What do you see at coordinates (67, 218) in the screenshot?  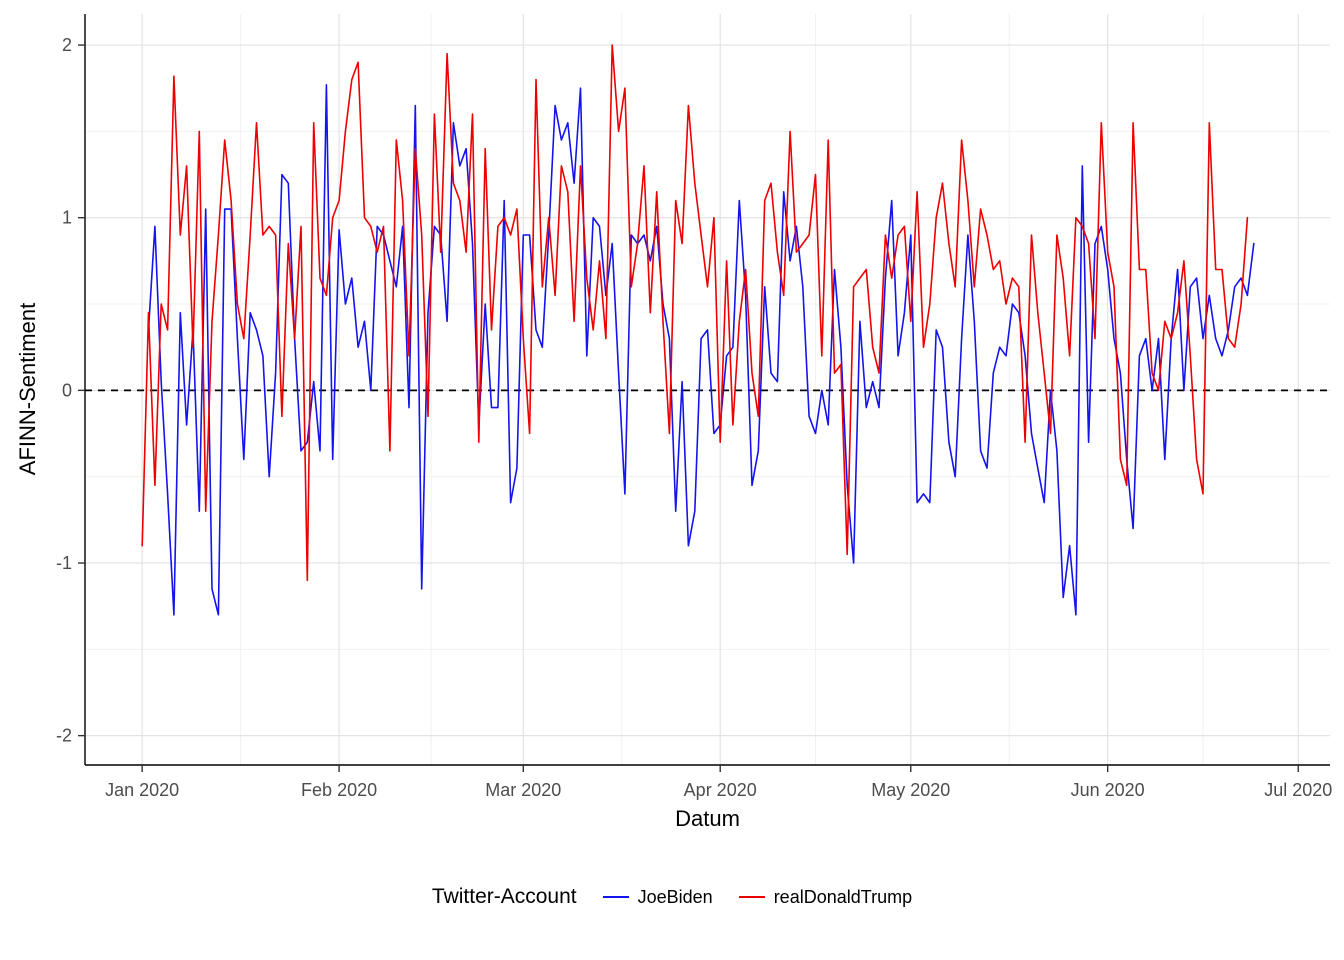 I see `y-tick-label: 1` at bounding box center [67, 218].